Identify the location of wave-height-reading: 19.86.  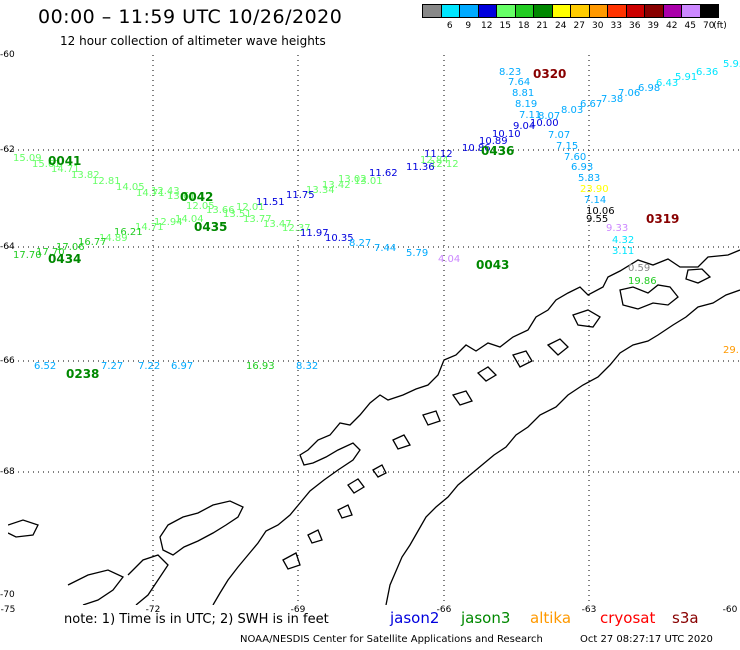
(642, 281).